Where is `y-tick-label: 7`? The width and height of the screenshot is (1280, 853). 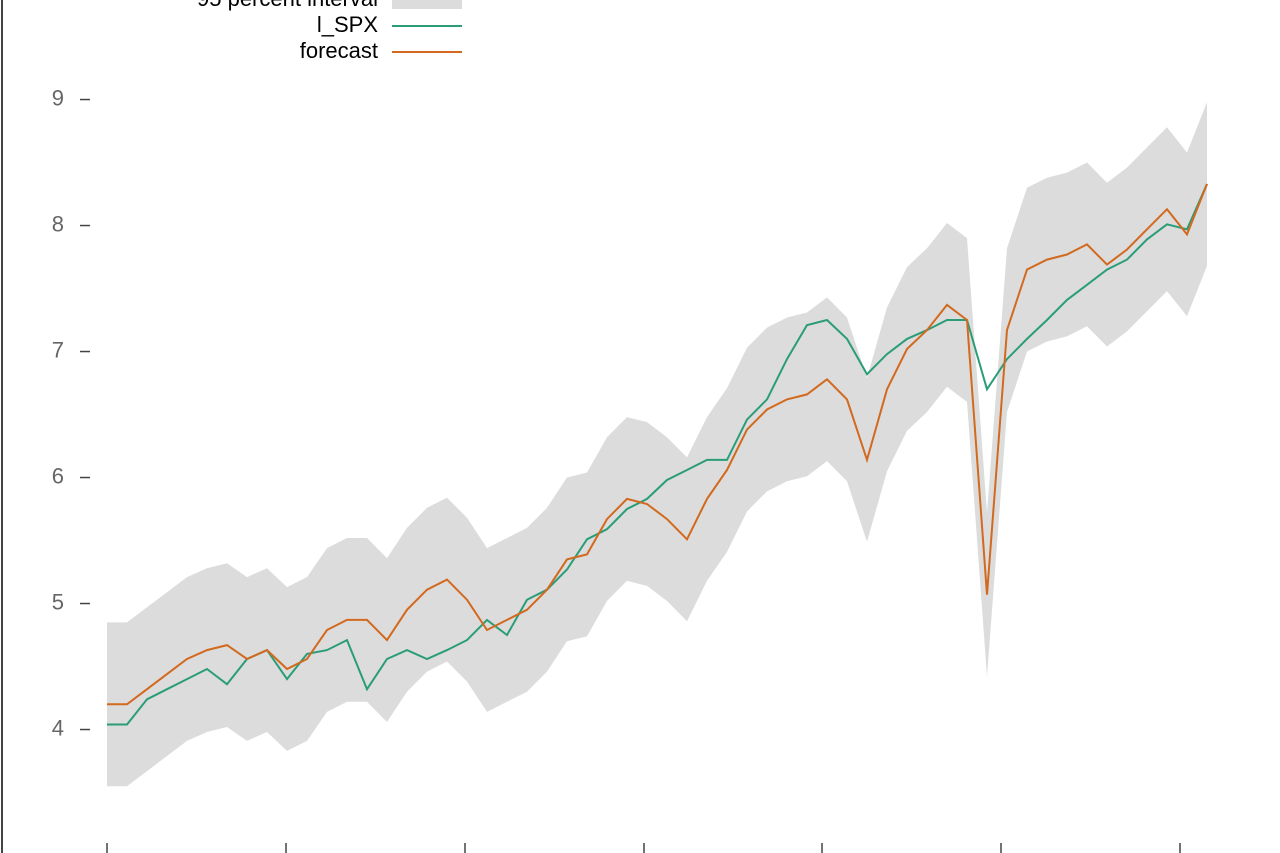
y-tick-label: 7 is located at coordinates (58, 349).